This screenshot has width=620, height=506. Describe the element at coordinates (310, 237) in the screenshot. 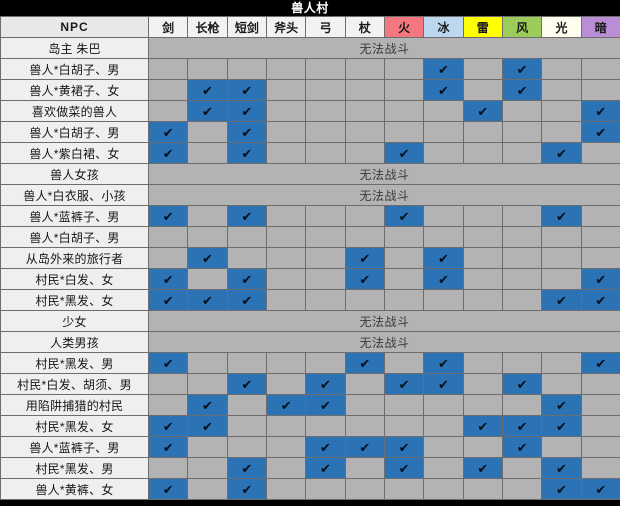

I see `table-row: 兽人*白胡子、男` at that location.